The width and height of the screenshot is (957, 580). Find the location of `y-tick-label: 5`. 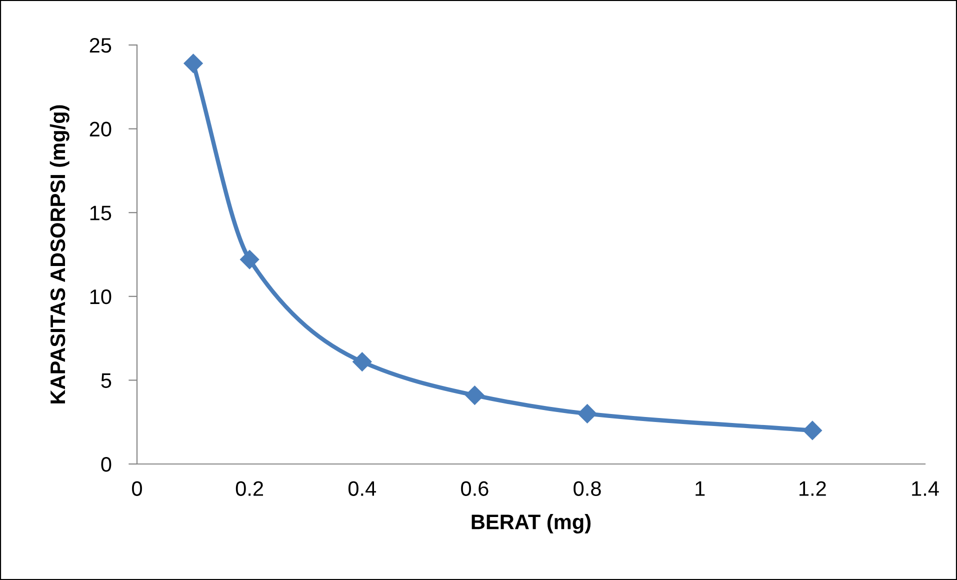

y-tick-label: 5 is located at coordinates (106, 380).